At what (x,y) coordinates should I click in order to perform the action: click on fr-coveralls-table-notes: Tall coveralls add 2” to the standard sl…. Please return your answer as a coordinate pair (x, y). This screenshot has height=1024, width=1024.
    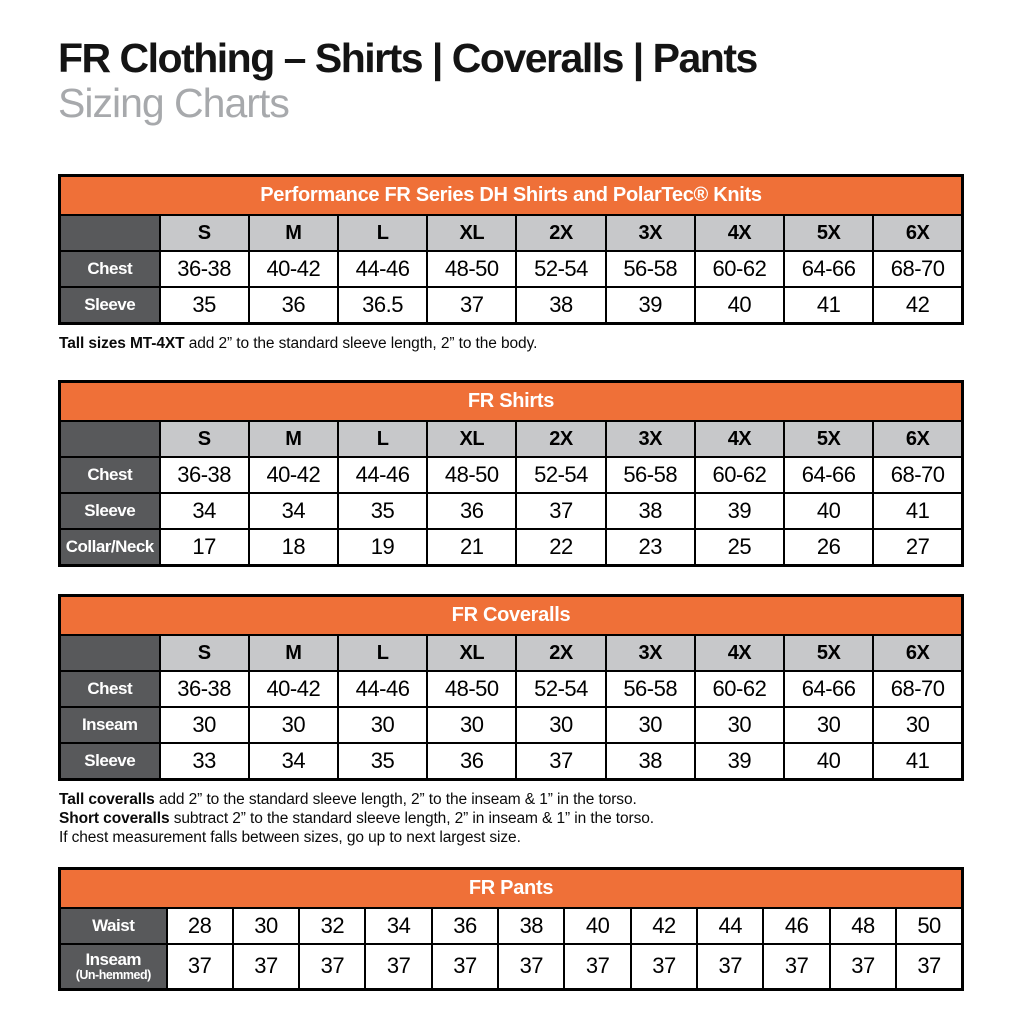
    Looking at the image, I should click on (512, 818).